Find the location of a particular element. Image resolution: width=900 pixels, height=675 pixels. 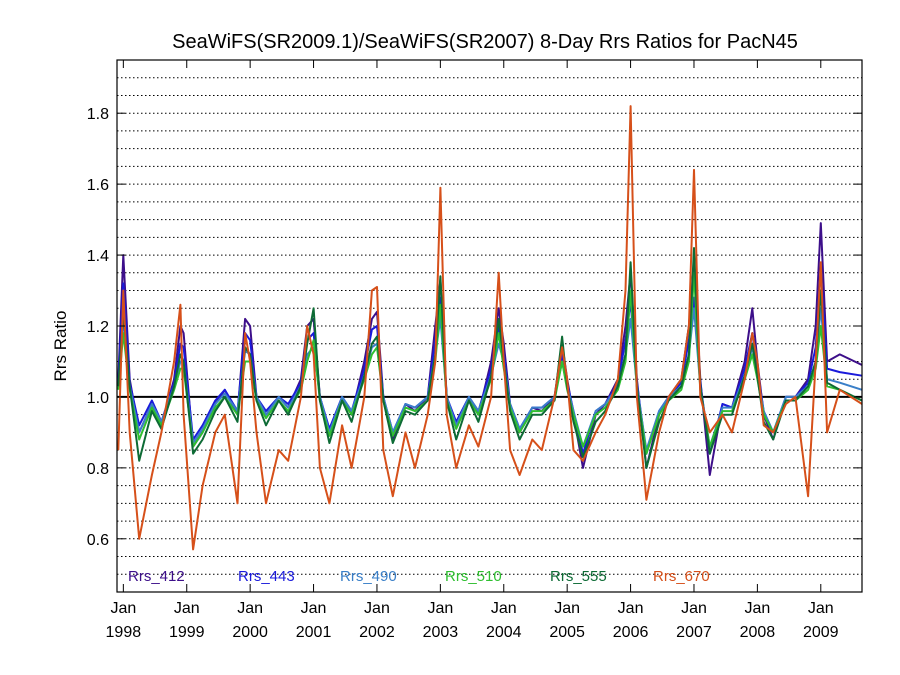

legend-label-rrs-510: Rrs_510 is located at coordinates (473, 576).